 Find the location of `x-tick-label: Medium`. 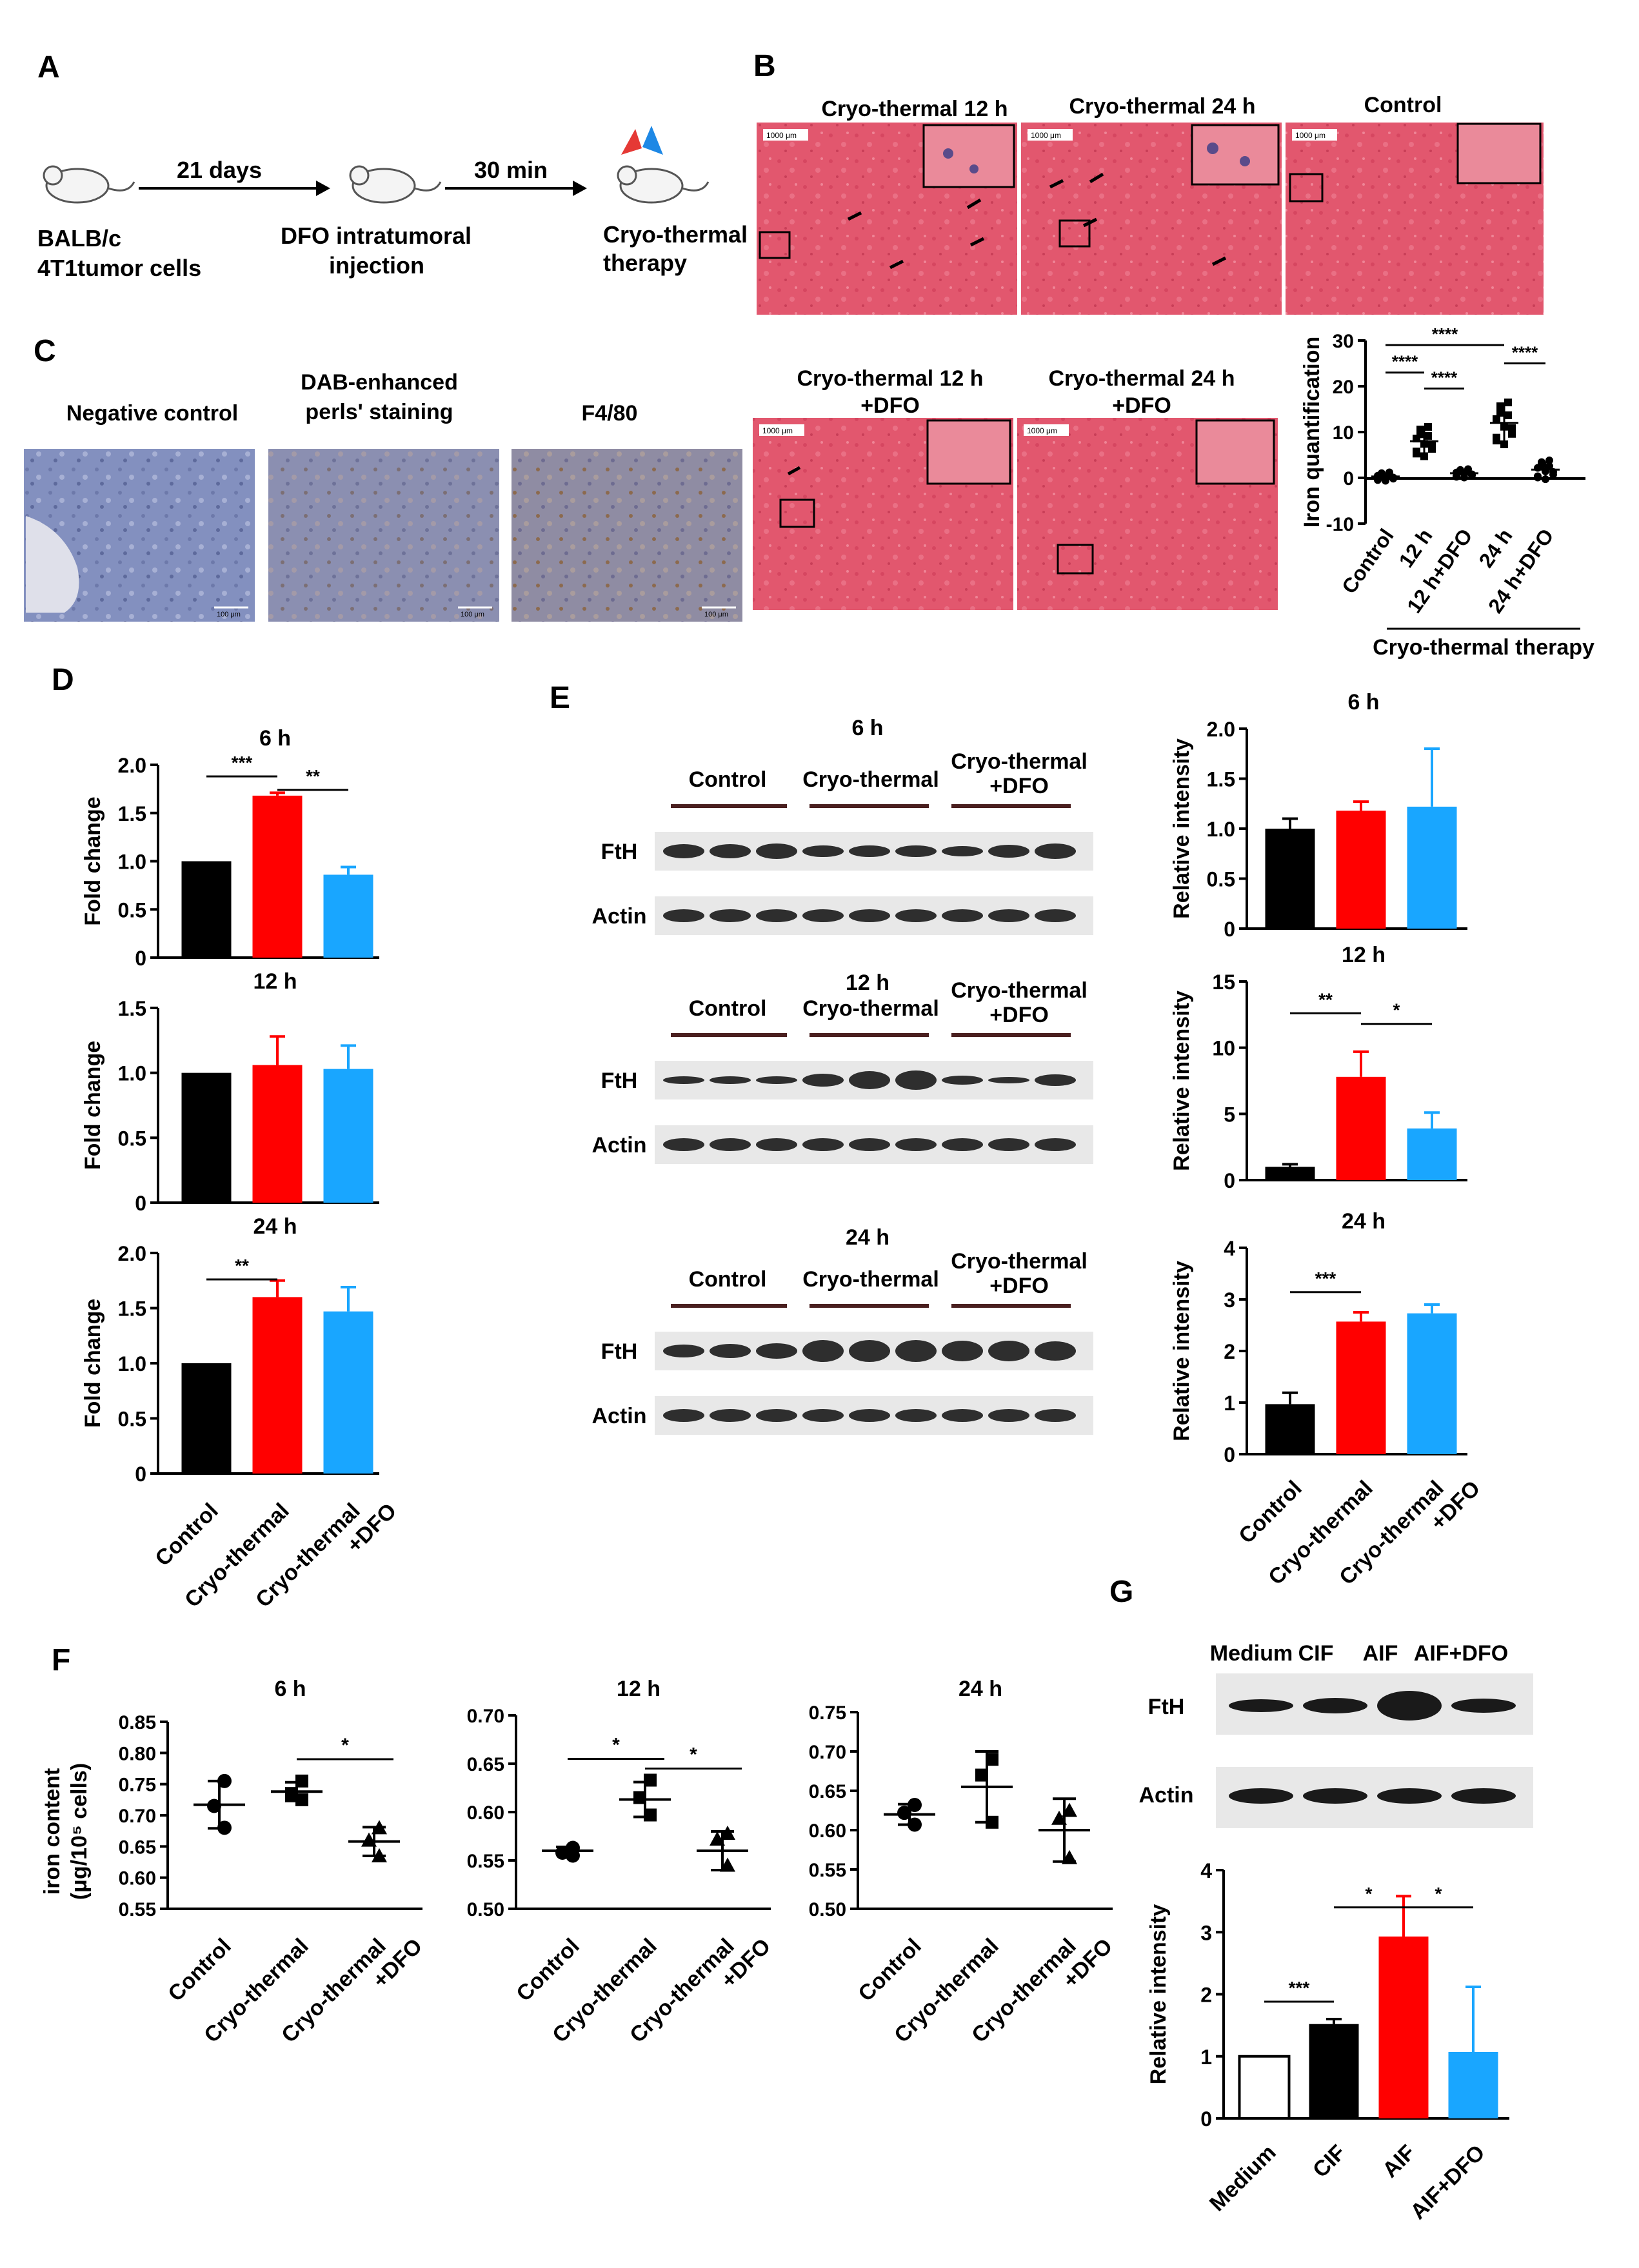

x-tick-label: Medium is located at coordinates (1243, 2178).